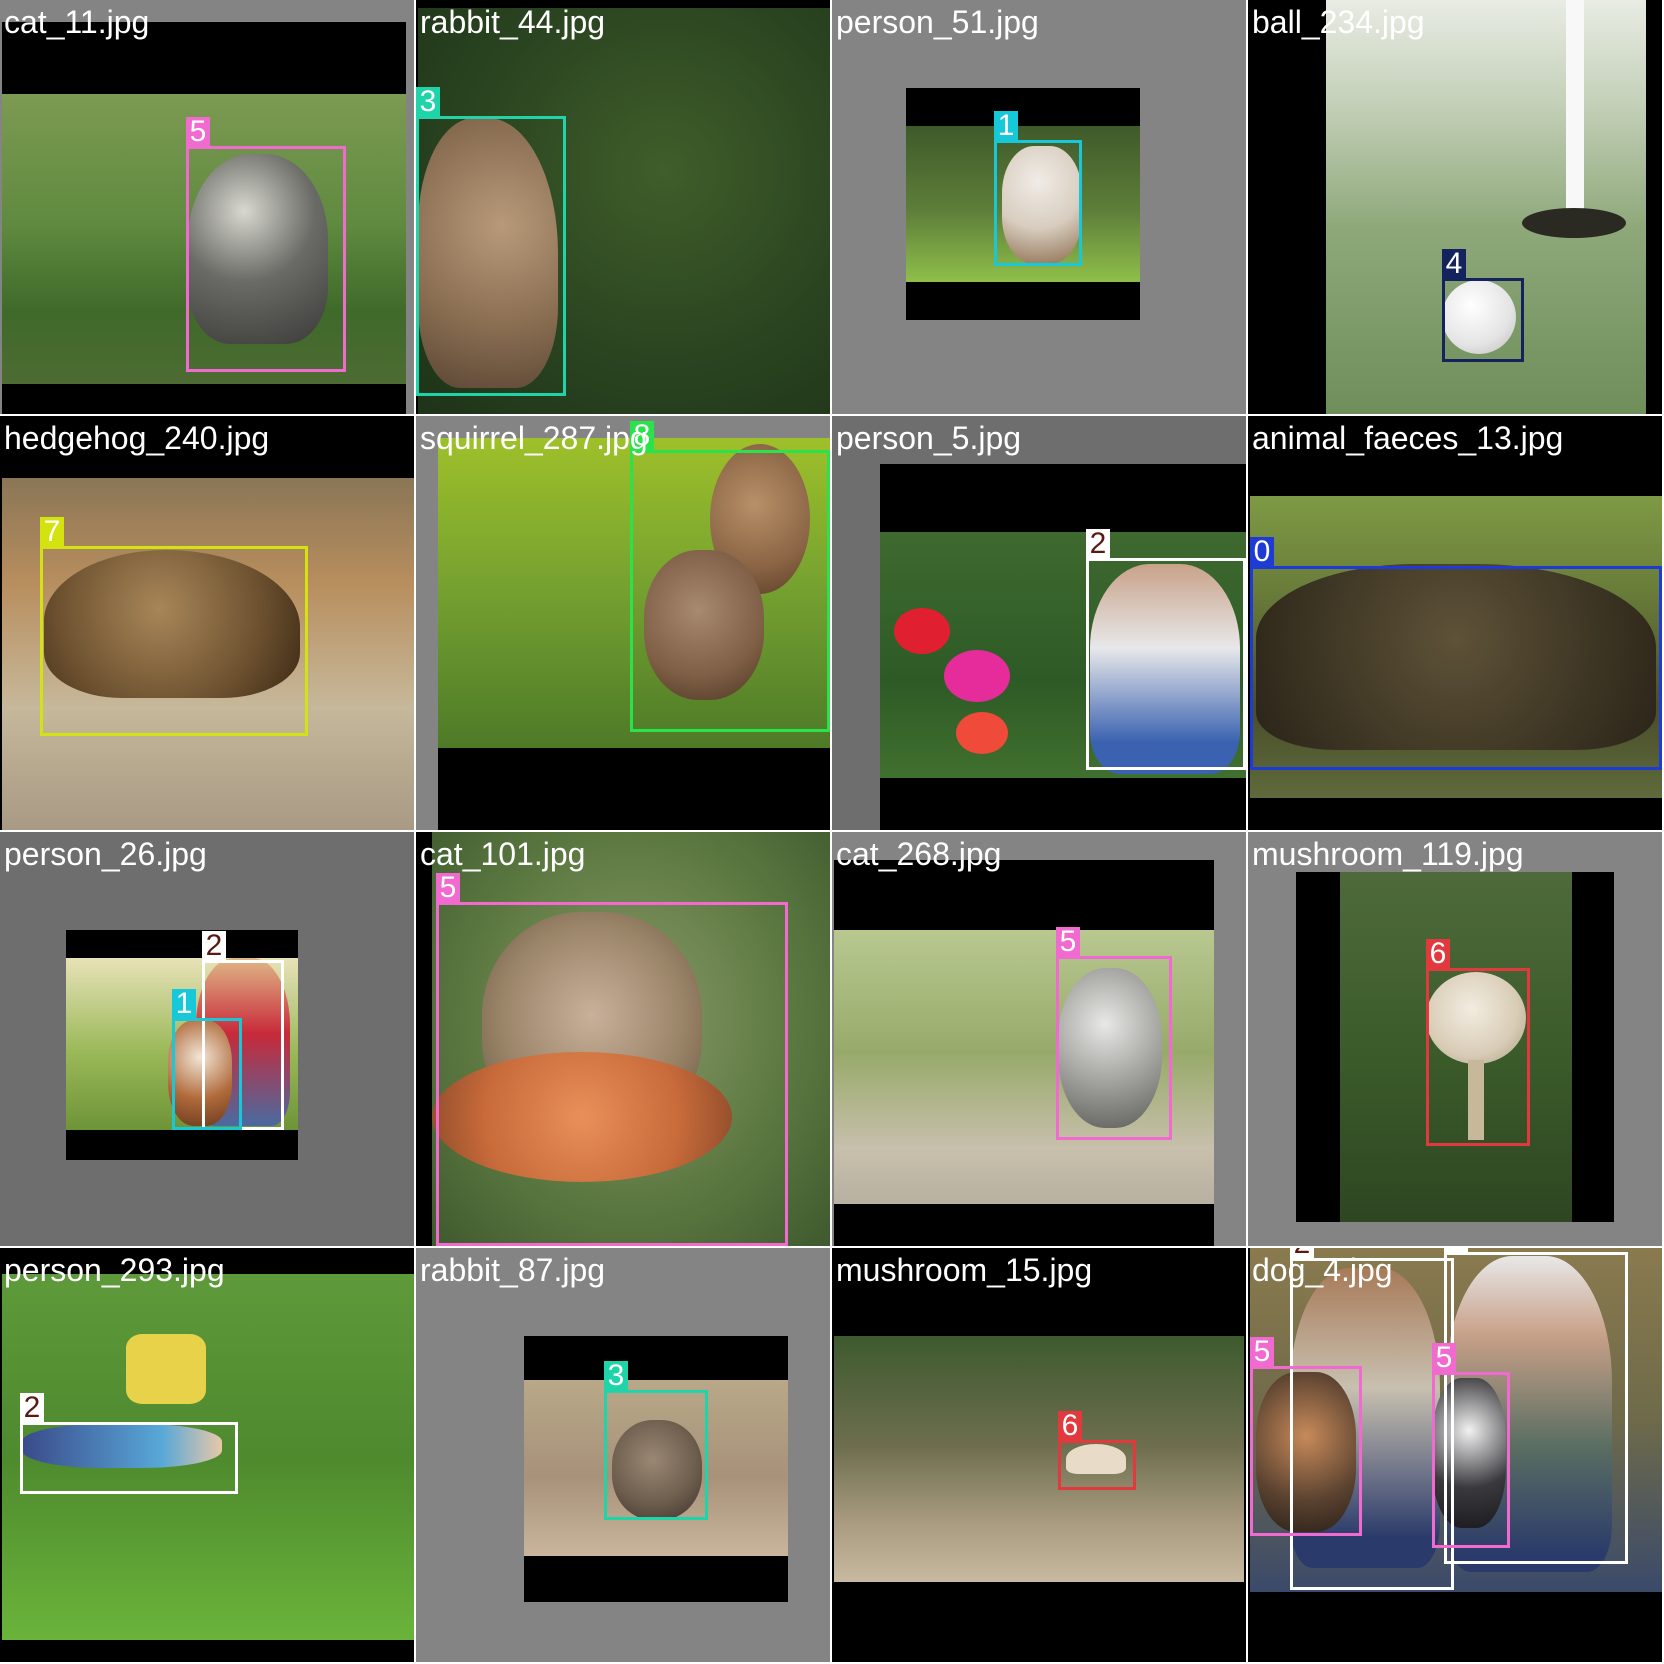 This screenshot has height=1664, width=1664. Describe the element at coordinates (582, 1117) in the screenshot. I see `orange-tail-shape` at that location.